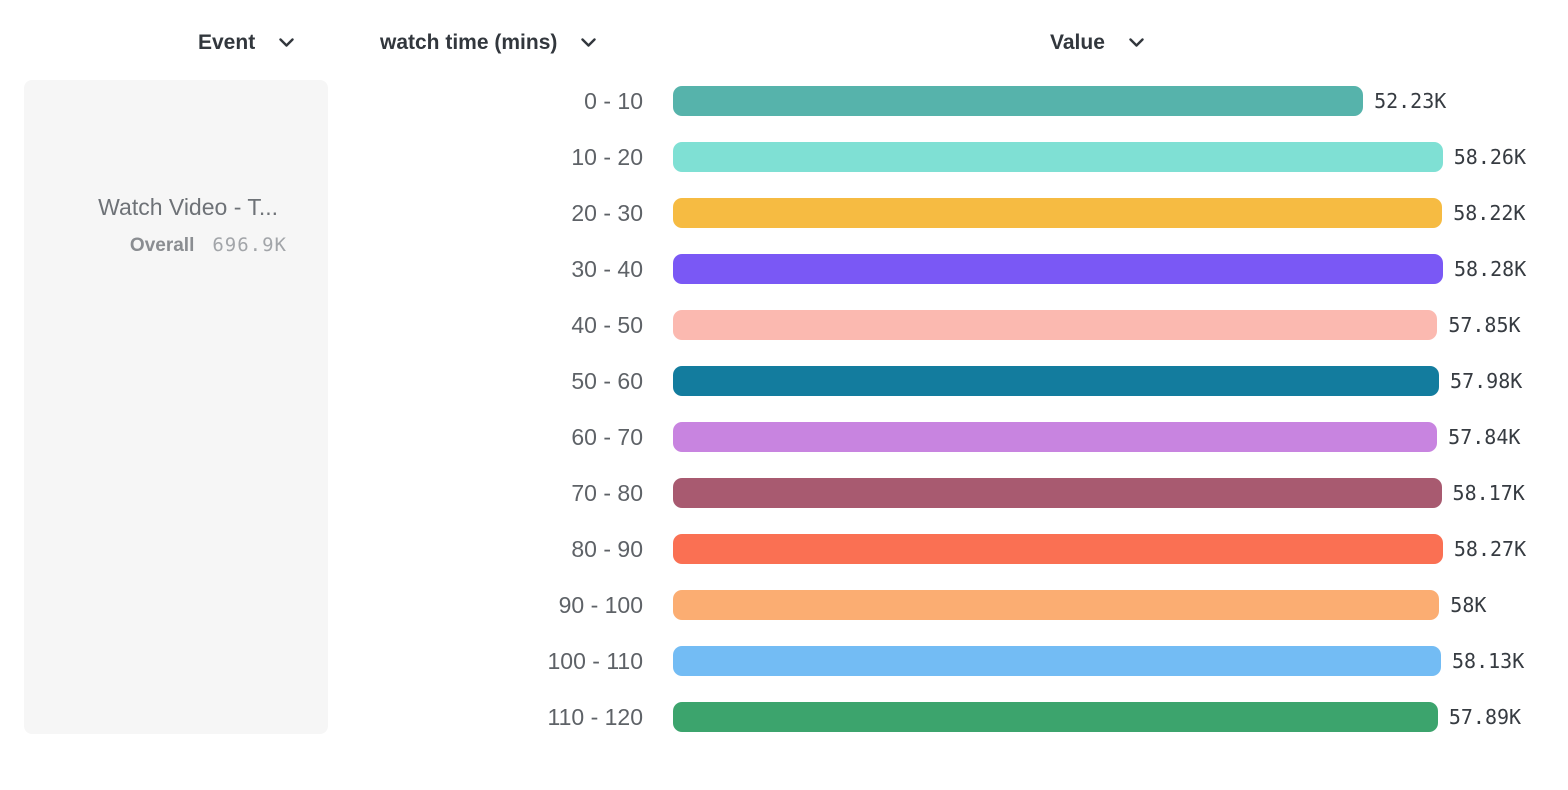  What do you see at coordinates (1468, 605) in the screenshot?
I see `bar-value-label: 58K` at bounding box center [1468, 605].